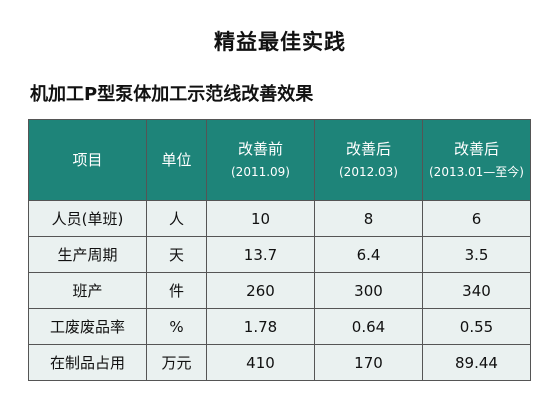  I want to click on cell-before: 410, so click(260, 362).